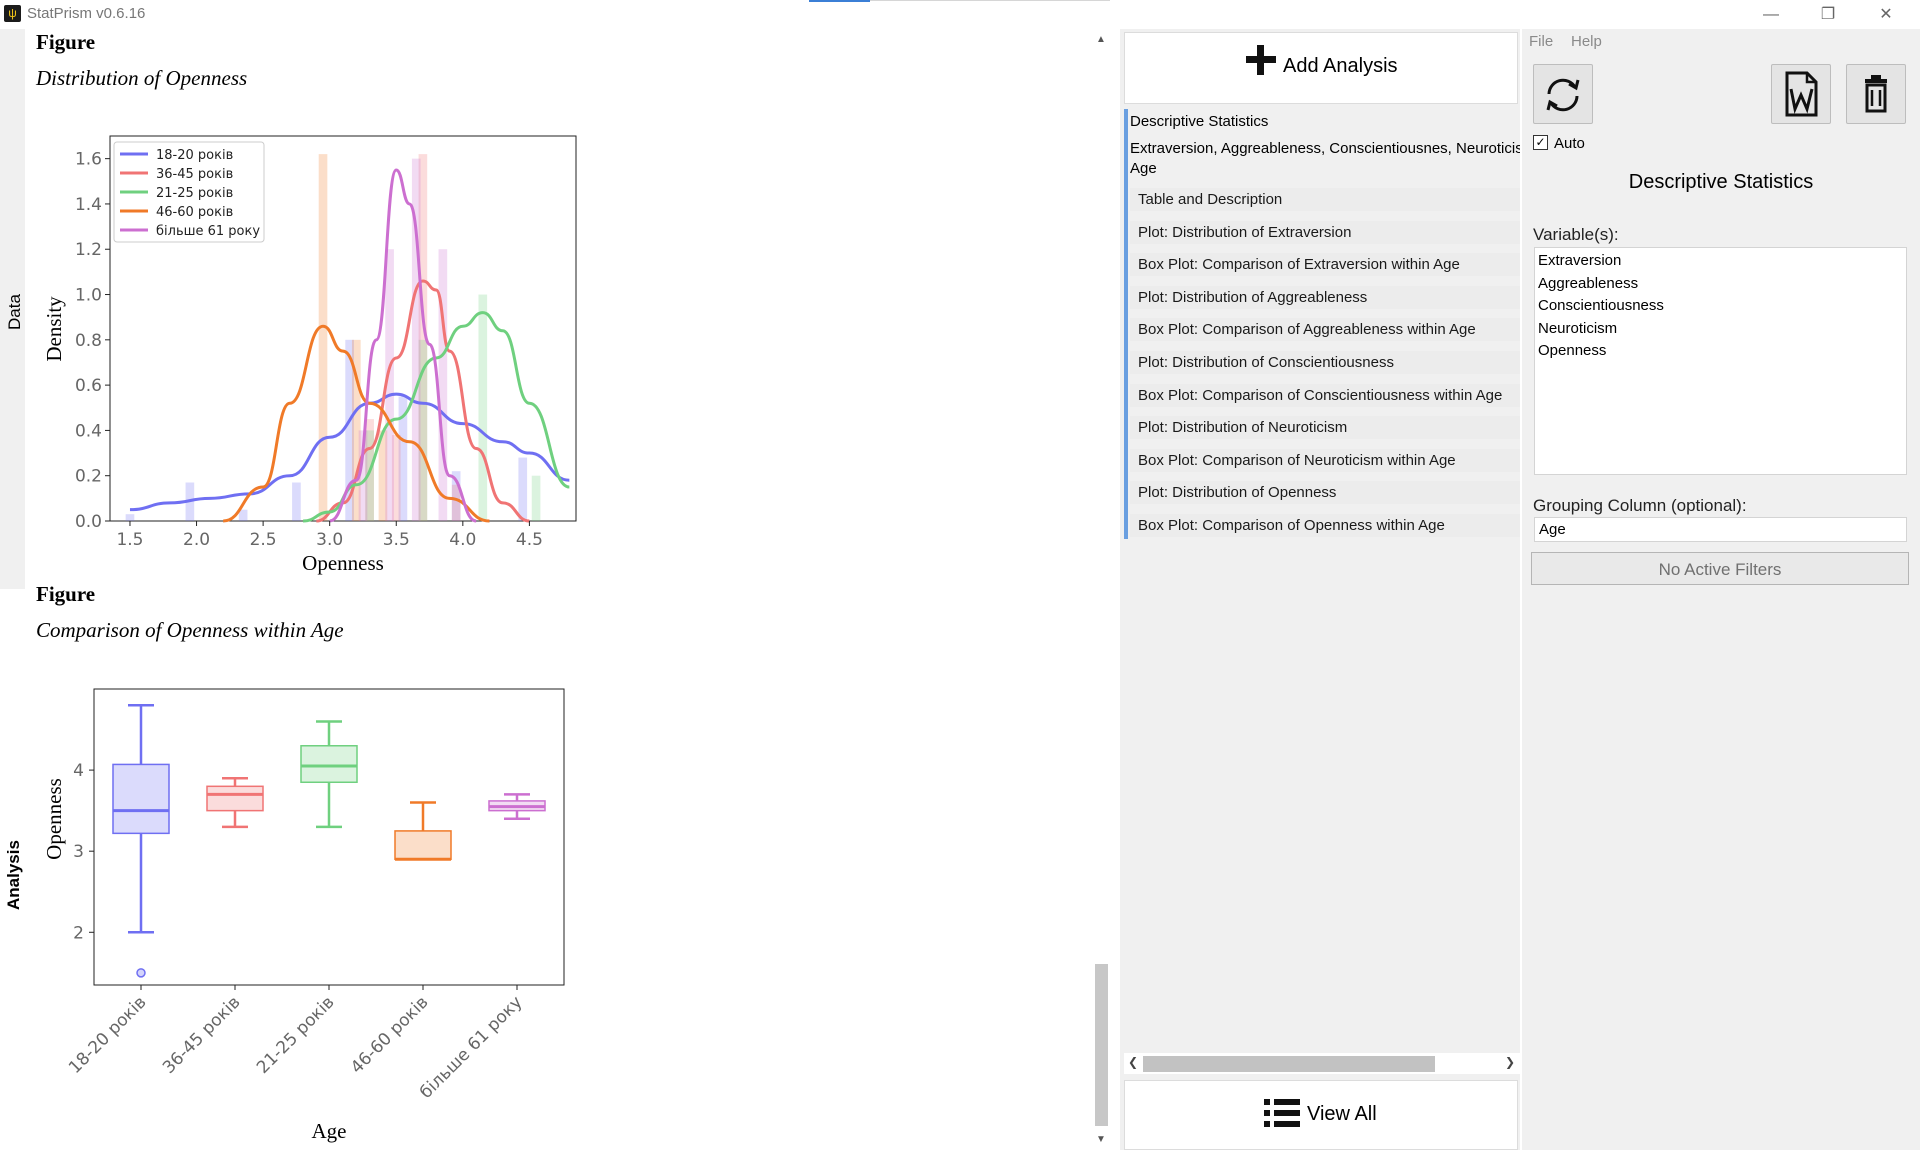 This screenshot has width=1920, height=1150. What do you see at coordinates (108, 1035) in the screenshot?
I see `x-tick-label: 18-20 років` at bounding box center [108, 1035].